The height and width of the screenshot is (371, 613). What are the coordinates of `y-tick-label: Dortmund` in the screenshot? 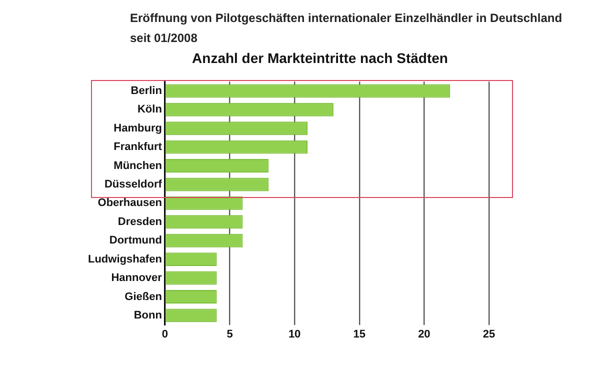 It's located at (135, 240).